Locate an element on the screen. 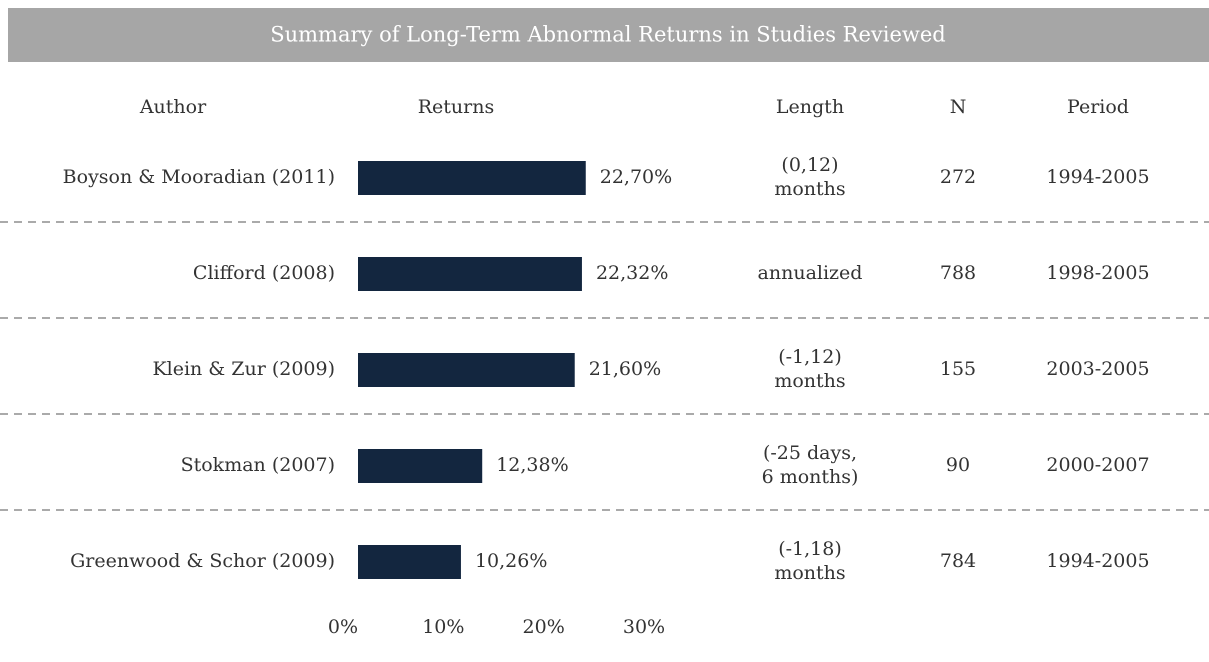  column-header: Author is located at coordinates (173, 107).